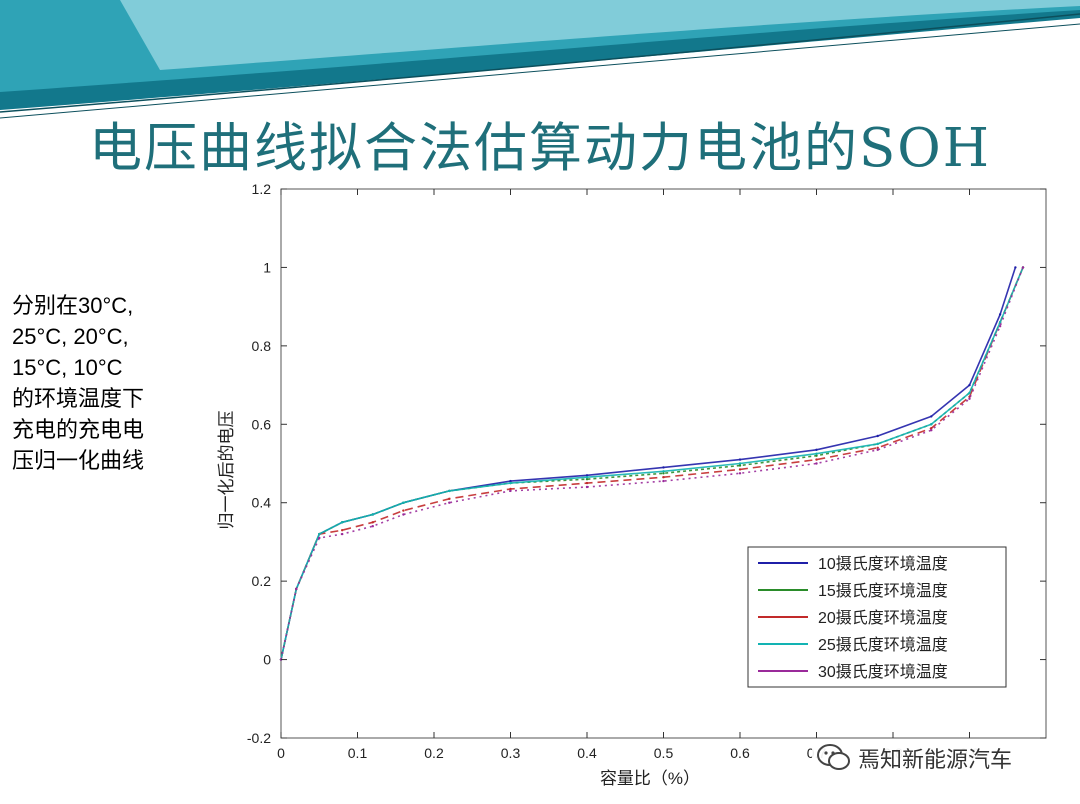 The height and width of the screenshot is (804, 1080). I want to click on side-note-line: 分别在30°C,, so click(73, 305).